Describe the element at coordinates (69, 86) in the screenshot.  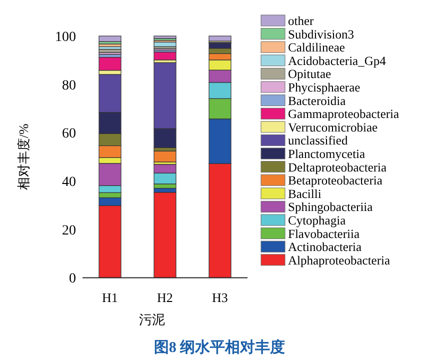
I see `y-tick-label: 80` at that location.